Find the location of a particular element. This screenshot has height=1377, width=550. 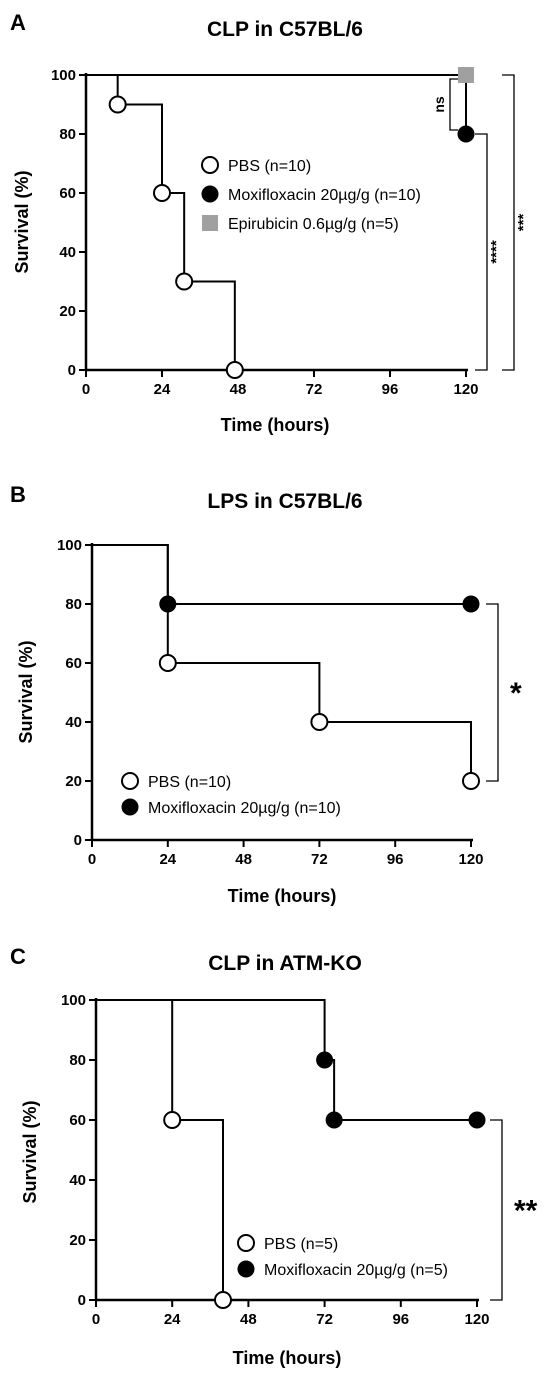

significance-label: ** is located at coordinates (526, 1211).